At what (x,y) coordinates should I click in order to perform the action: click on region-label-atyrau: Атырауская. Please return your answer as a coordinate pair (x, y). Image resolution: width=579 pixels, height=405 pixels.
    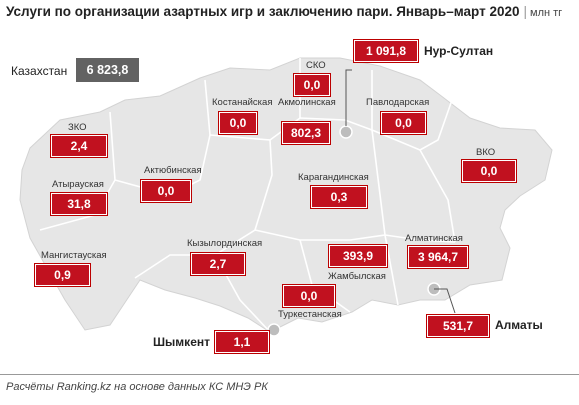
    Looking at the image, I should click on (78, 184).